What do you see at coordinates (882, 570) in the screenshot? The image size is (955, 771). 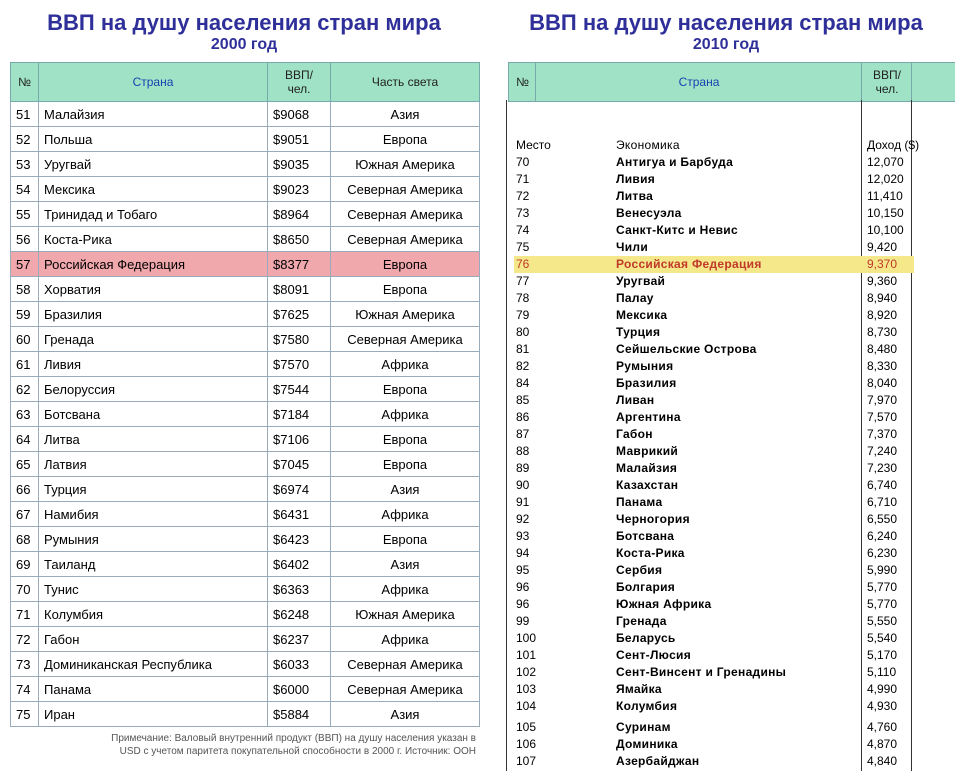 I see `item-income: 5,990` at bounding box center [882, 570].